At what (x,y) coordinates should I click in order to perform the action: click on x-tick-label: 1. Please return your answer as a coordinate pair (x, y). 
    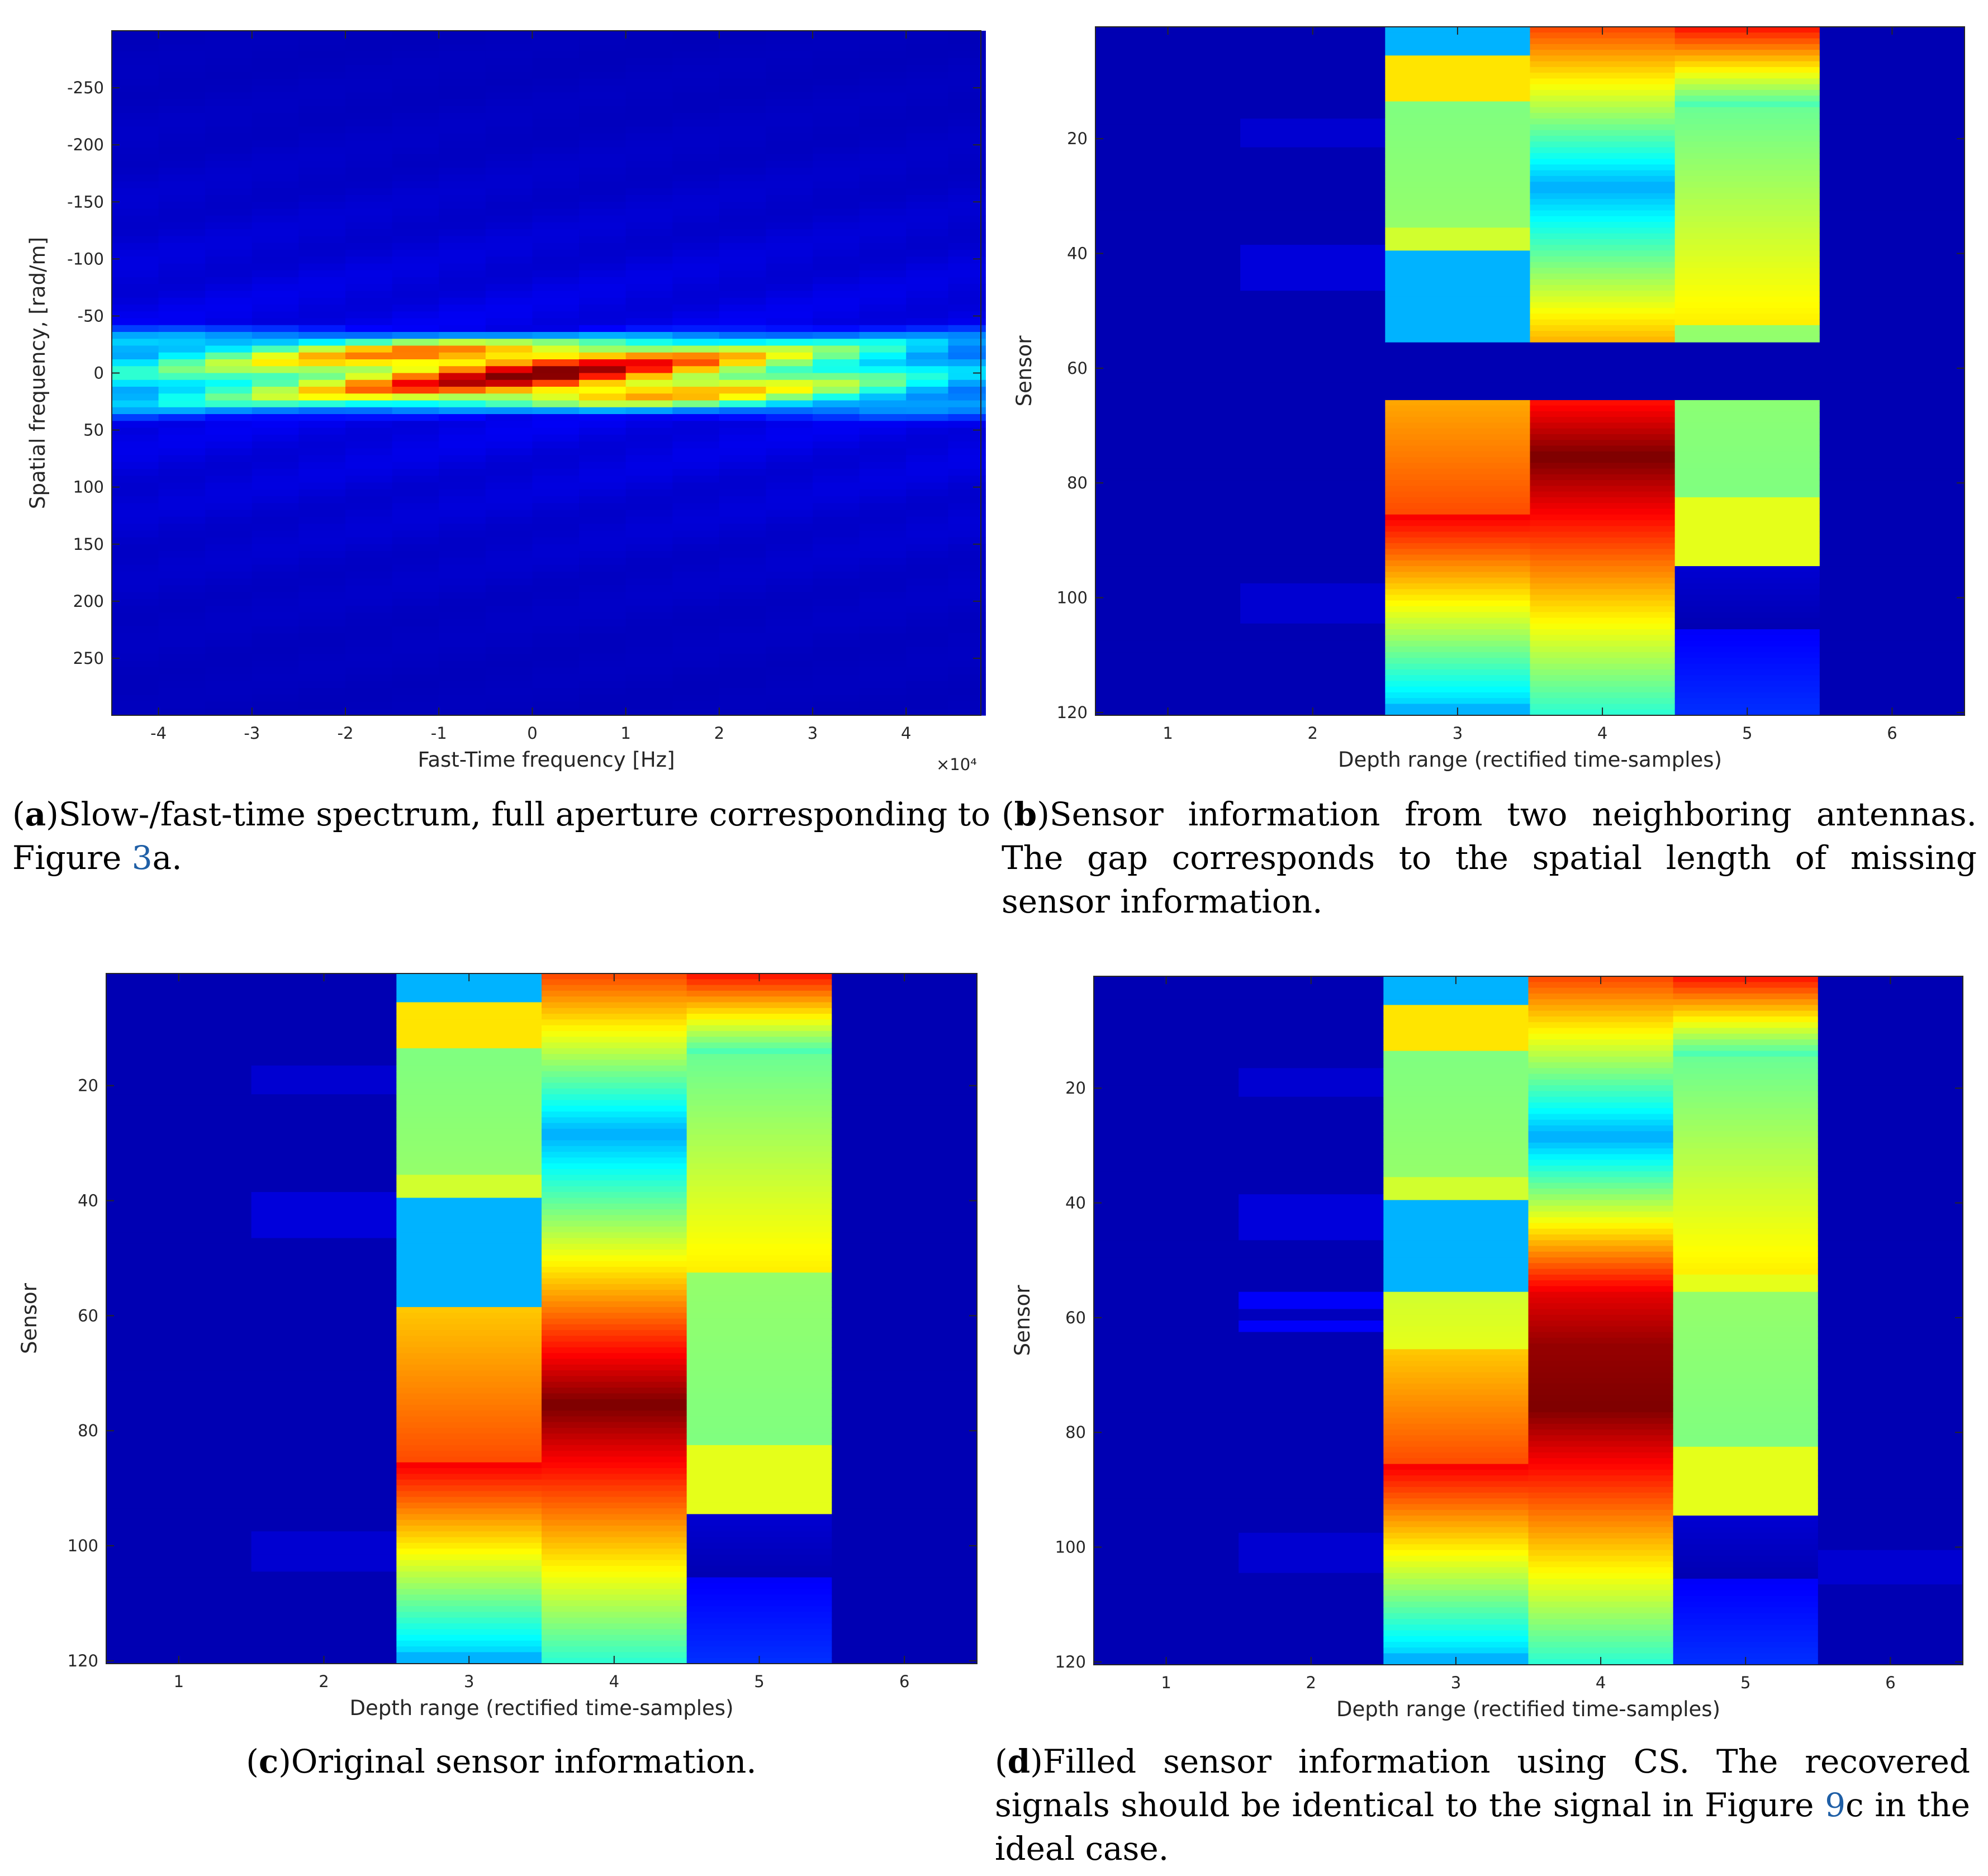
    Looking at the image, I should click on (1166, 1682).